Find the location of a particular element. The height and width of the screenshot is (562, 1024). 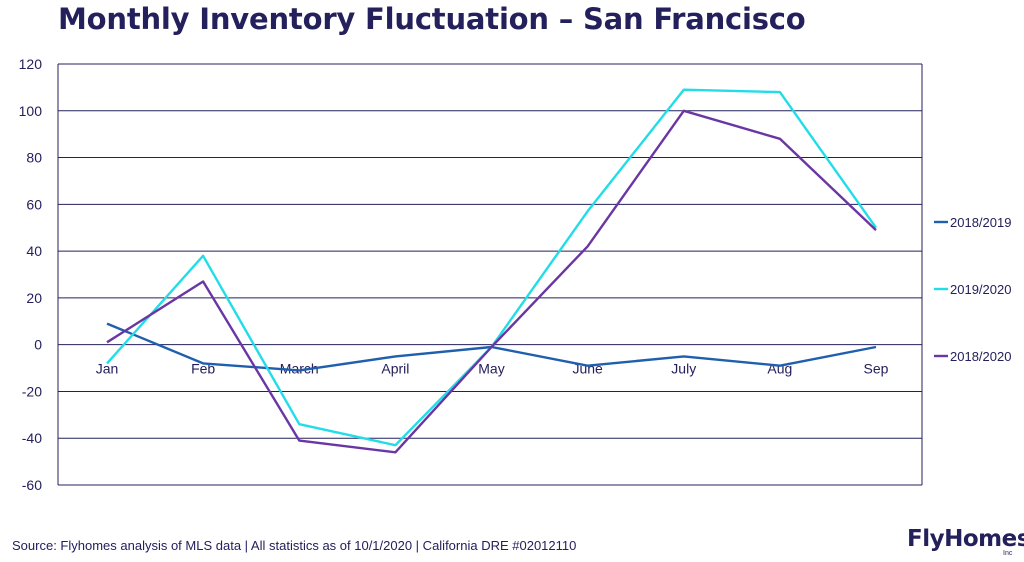

y-tick-label: 40 is located at coordinates (34, 251).